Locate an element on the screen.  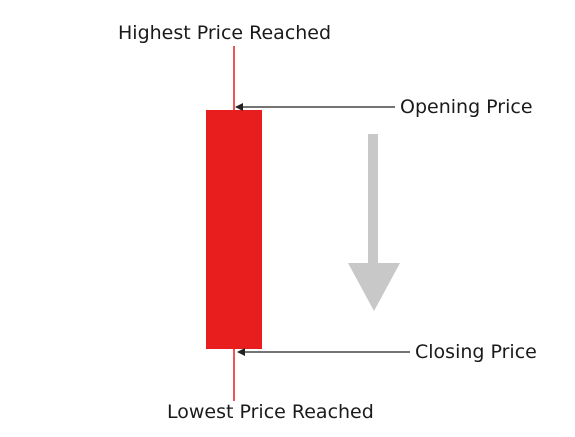
highest-price-label: Highest Price Reached is located at coordinates (225, 33).